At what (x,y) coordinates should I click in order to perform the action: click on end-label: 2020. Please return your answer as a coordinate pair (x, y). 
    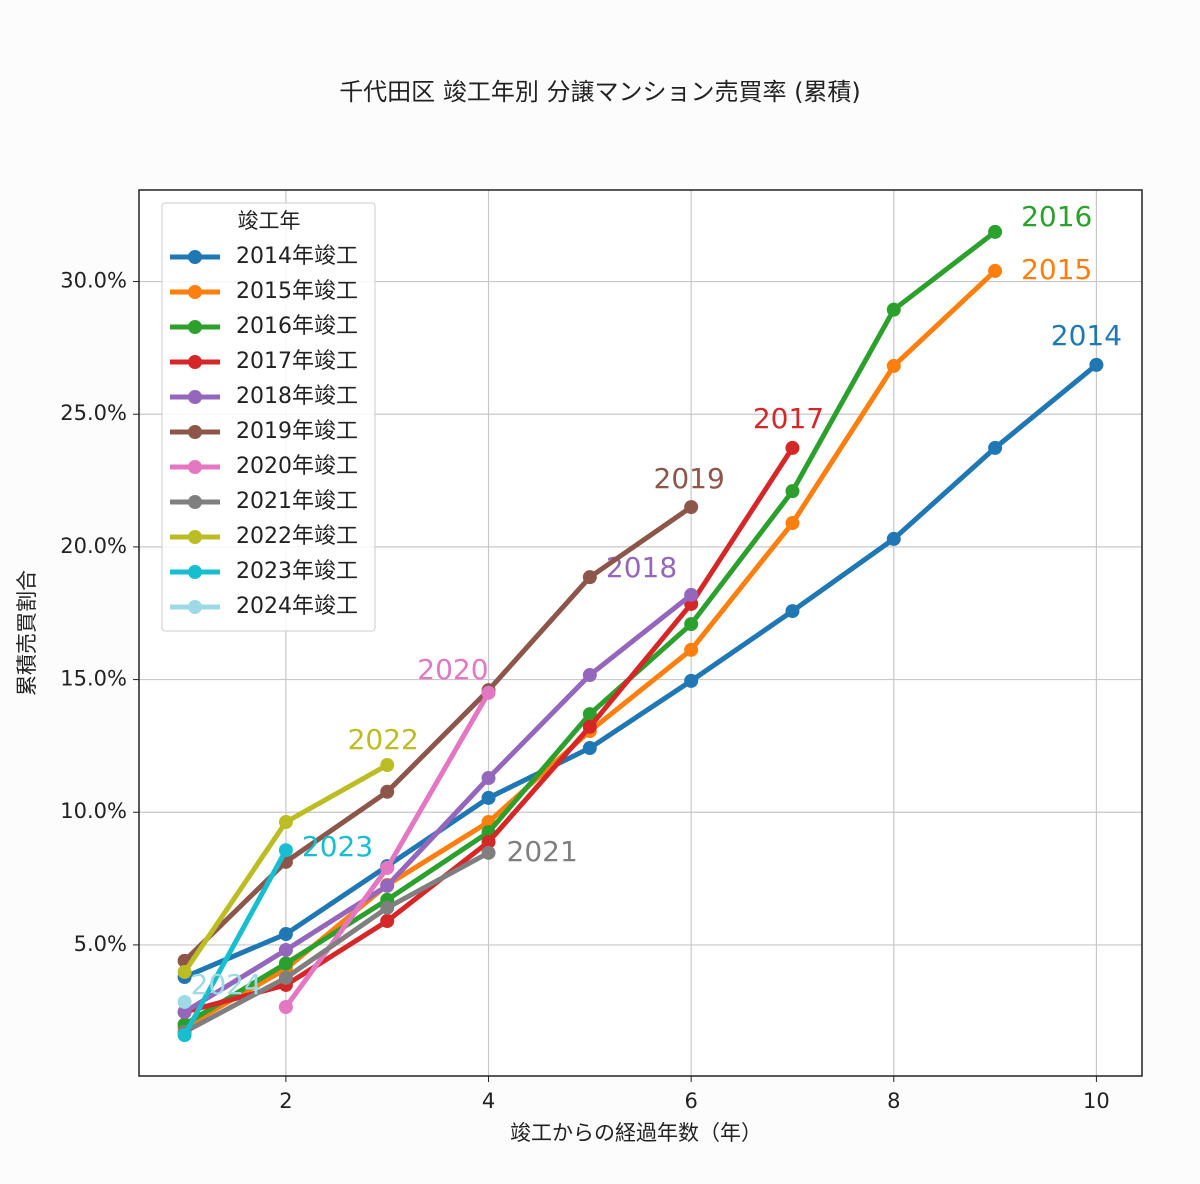
    Looking at the image, I should click on (452, 669).